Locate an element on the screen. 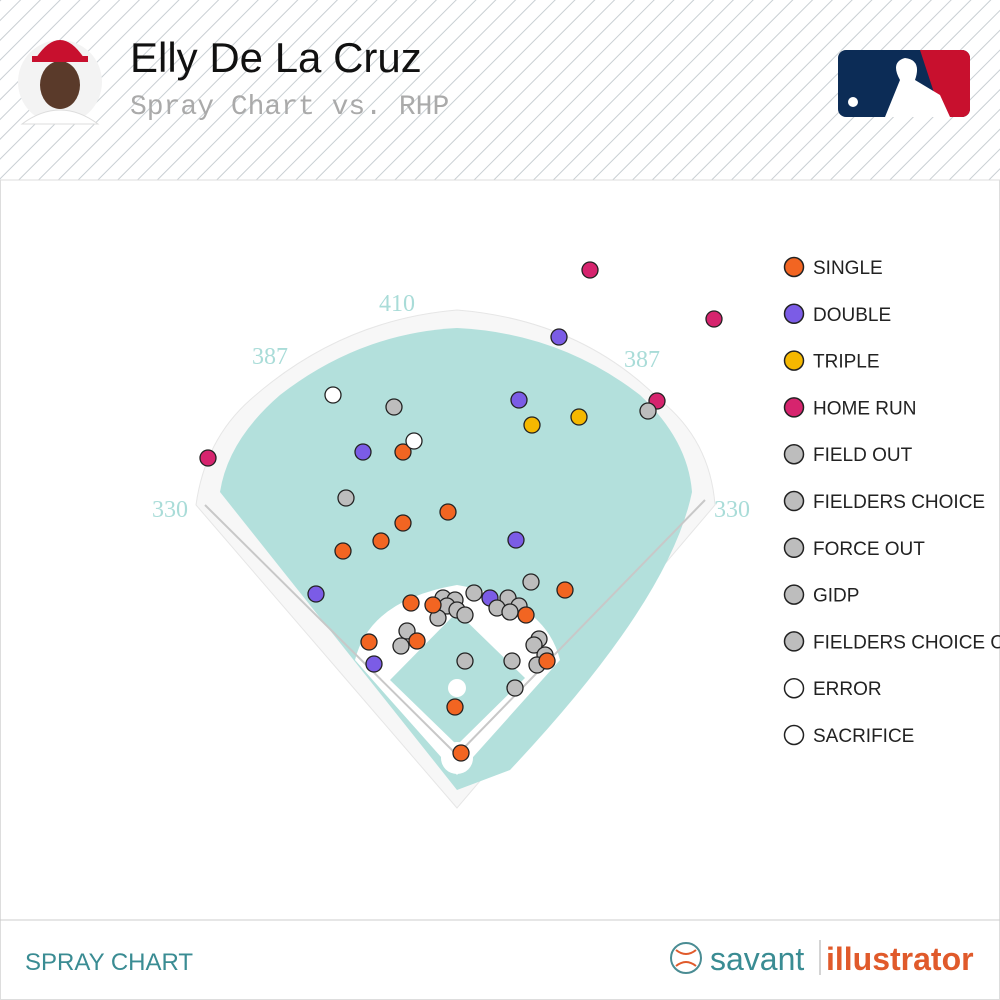 This screenshot has width=1000, height=1000. footer-label: SPRAY CHART is located at coordinates (109, 962).